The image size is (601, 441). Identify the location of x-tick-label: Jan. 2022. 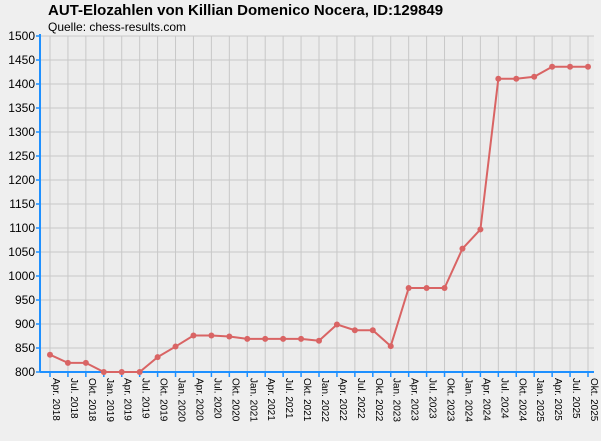
(324, 400).